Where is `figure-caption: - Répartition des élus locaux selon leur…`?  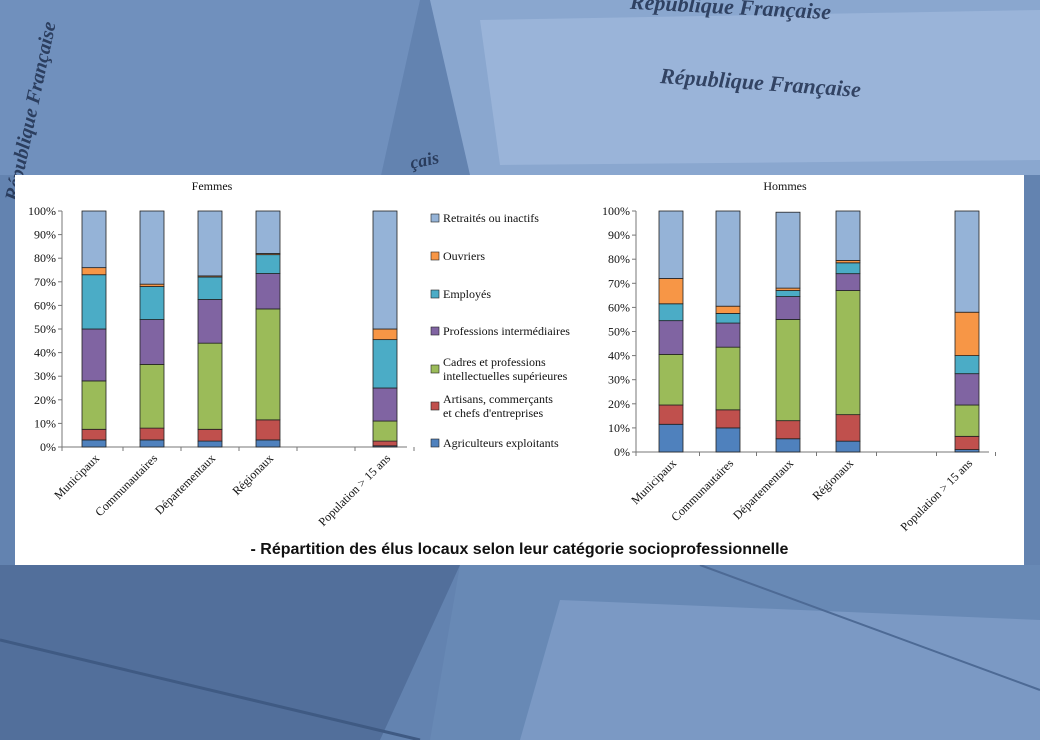
figure-caption: - Répartition des élus locaux selon leur… is located at coordinates (519, 549).